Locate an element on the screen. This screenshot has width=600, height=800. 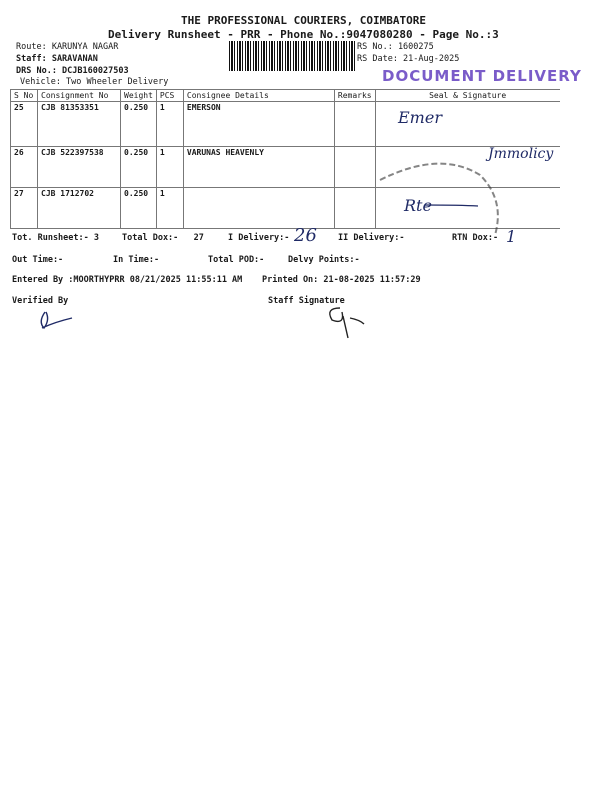
staff-signature: Staff Signature is located at coordinates (306, 301).